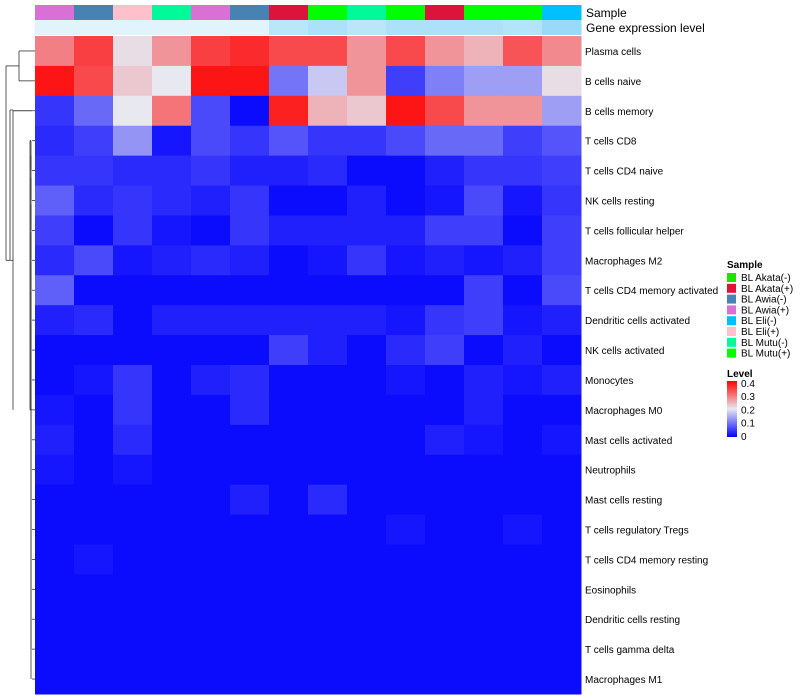 The width and height of the screenshot is (800, 700). I want to click on legend-swatch, so click(731, 277).